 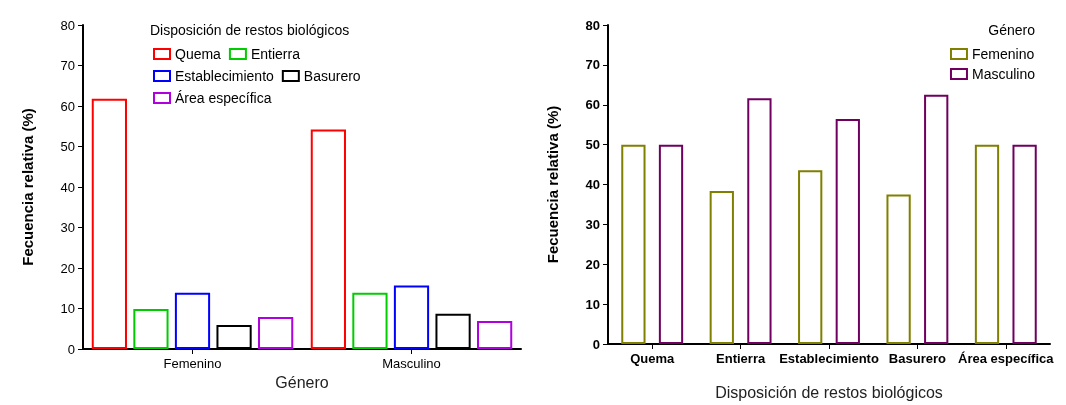 I want to click on legend-title: Disposición de restos biológicos, so click(x=250, y=30).